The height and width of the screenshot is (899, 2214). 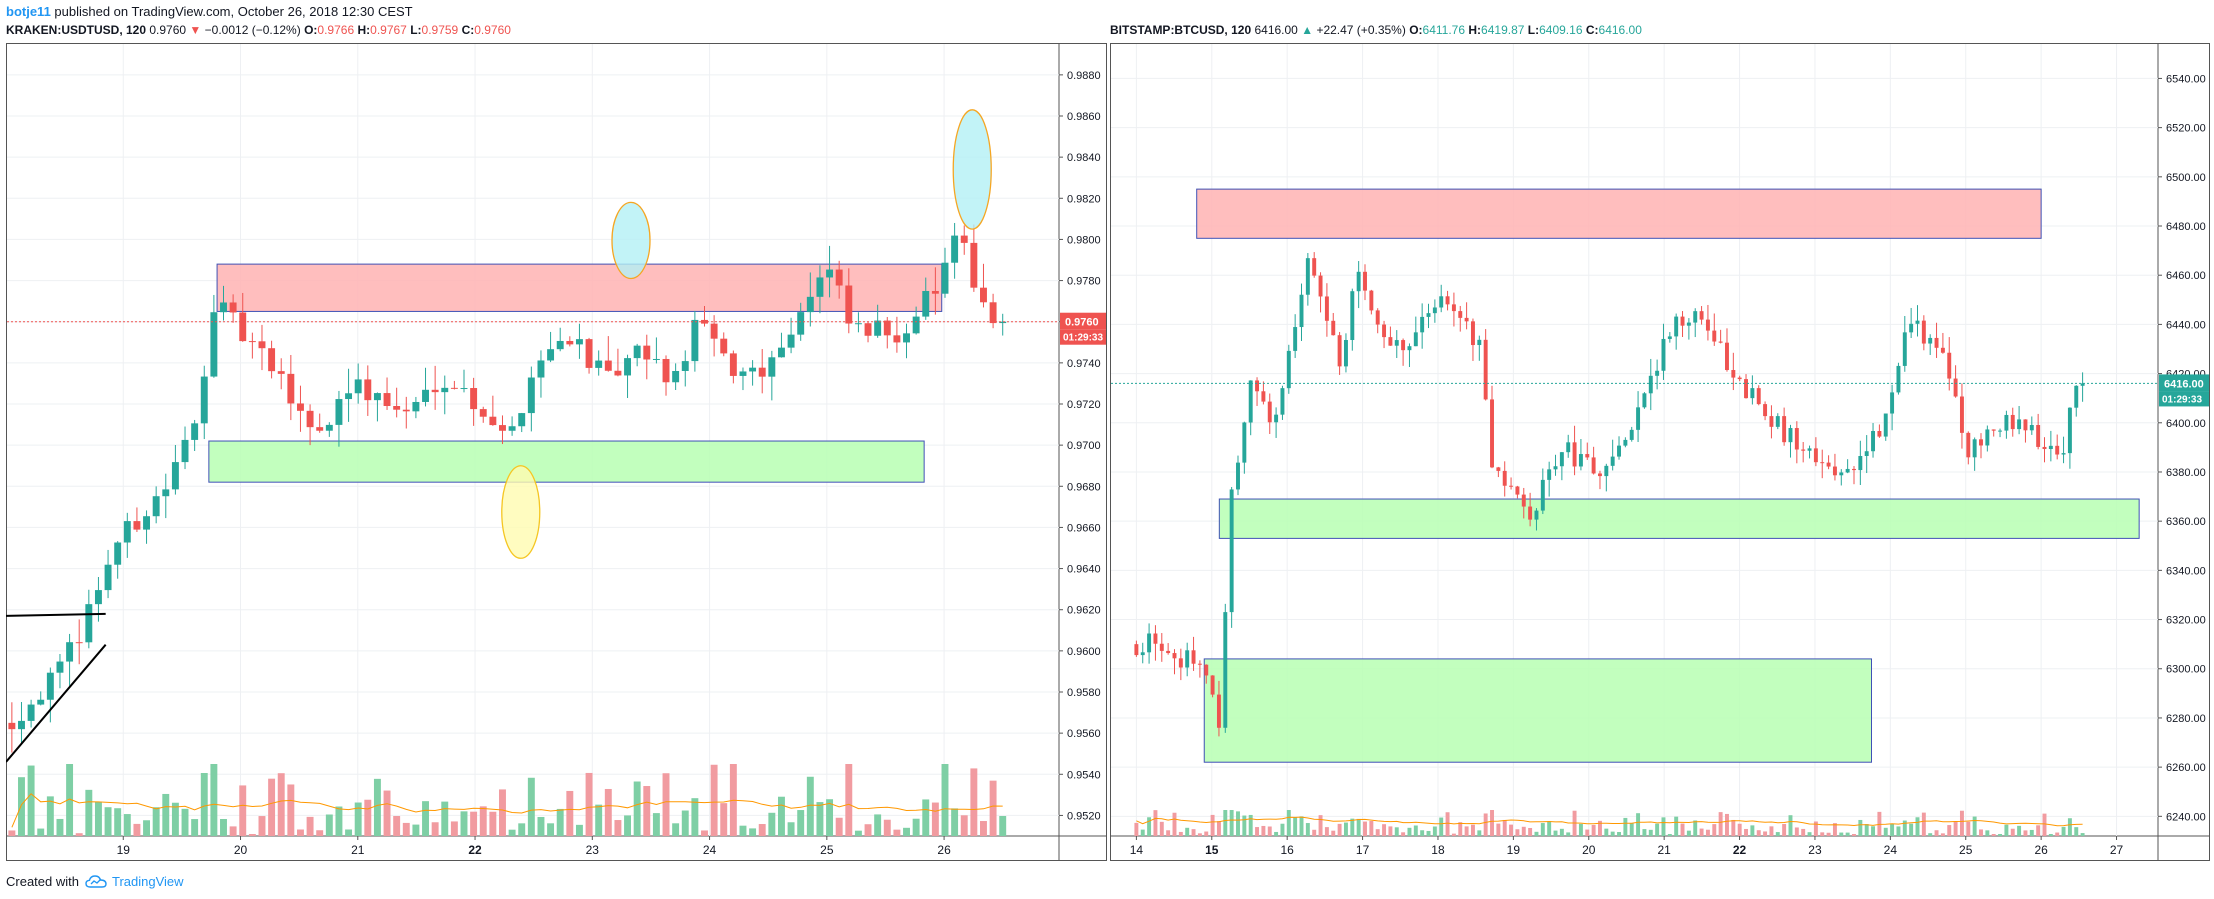 I want to click on left-last-price: 0.9760, so click(x=168, y=30).